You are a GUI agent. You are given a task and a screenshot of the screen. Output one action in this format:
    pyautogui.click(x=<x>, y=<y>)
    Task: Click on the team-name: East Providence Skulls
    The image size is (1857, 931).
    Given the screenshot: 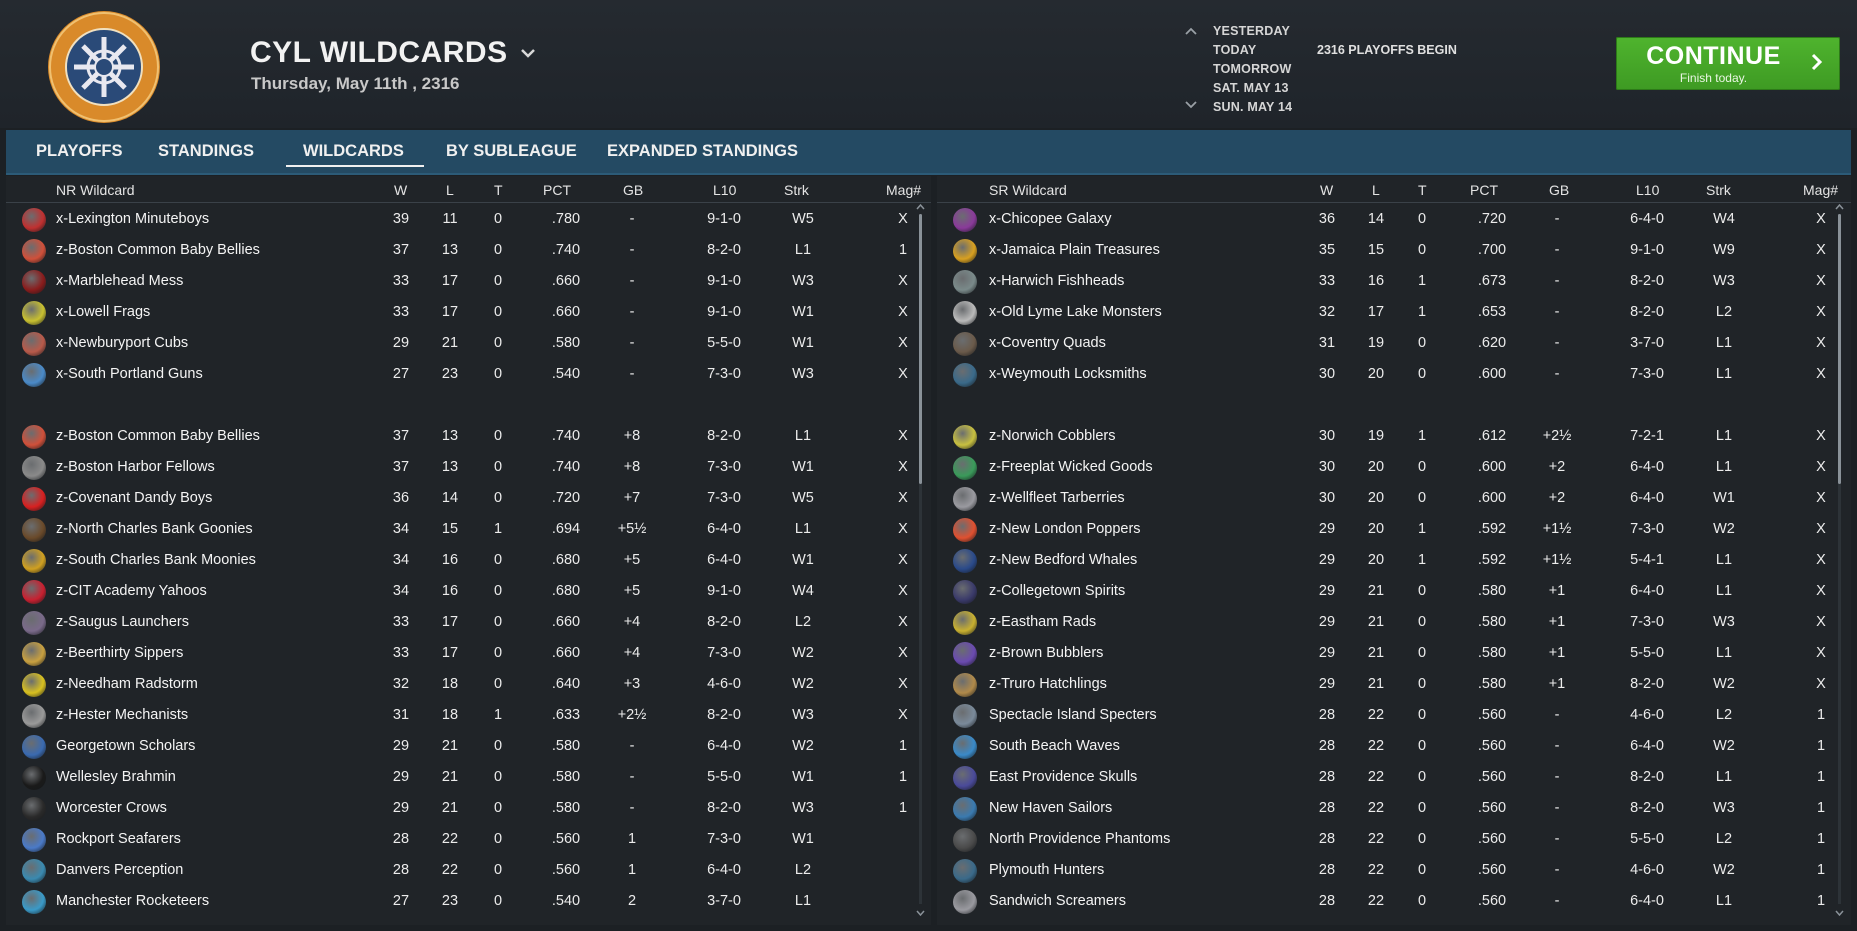 What is the action you would take?
    pyautogui.click(x=1063, y=777)
    